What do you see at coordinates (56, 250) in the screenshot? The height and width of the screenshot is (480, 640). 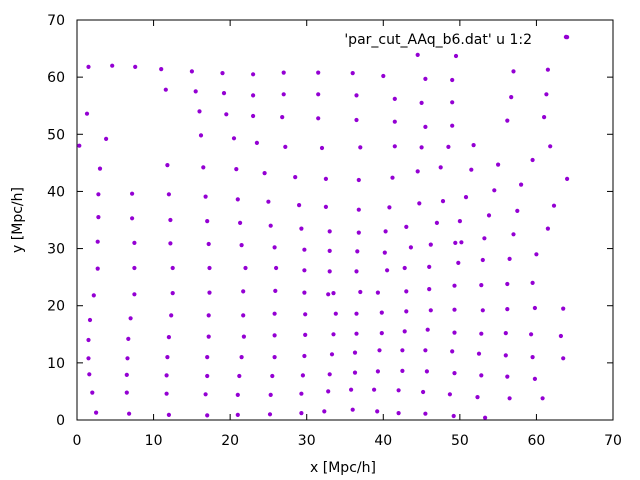 I see `y-tick-label: 30` at bounding box center [56, 250].